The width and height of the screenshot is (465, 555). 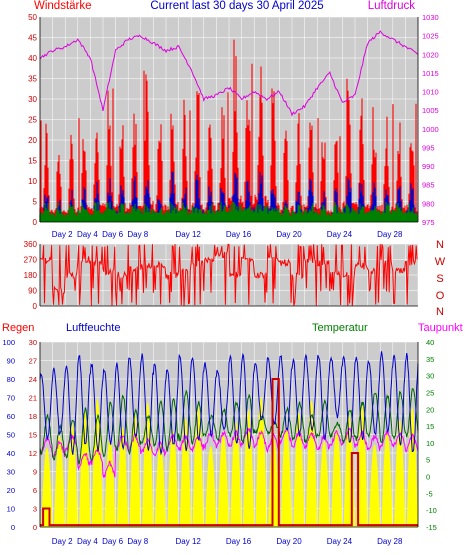 I want to click on pressure-tick-label: 975, so click(x=428, y=222).